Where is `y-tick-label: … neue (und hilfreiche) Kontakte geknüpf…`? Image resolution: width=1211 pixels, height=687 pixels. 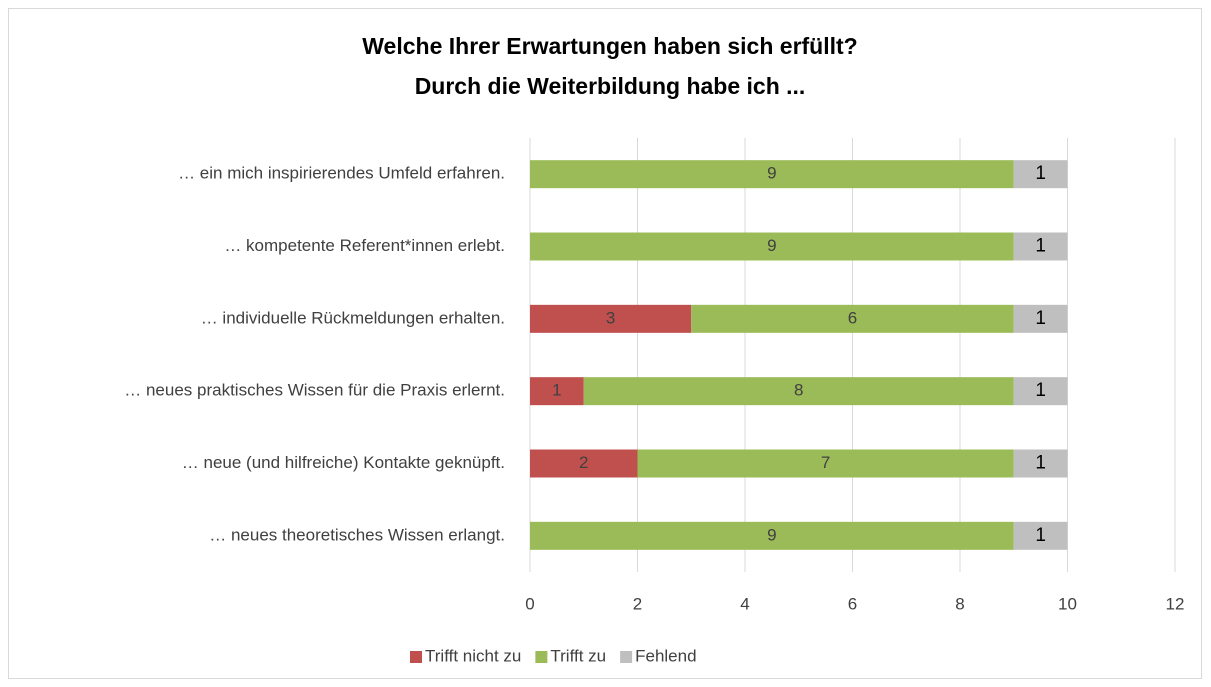
y-tick-label: … neue (und hilfreiche) Kontakte geknüpf… is located at coordinates (343, 462).